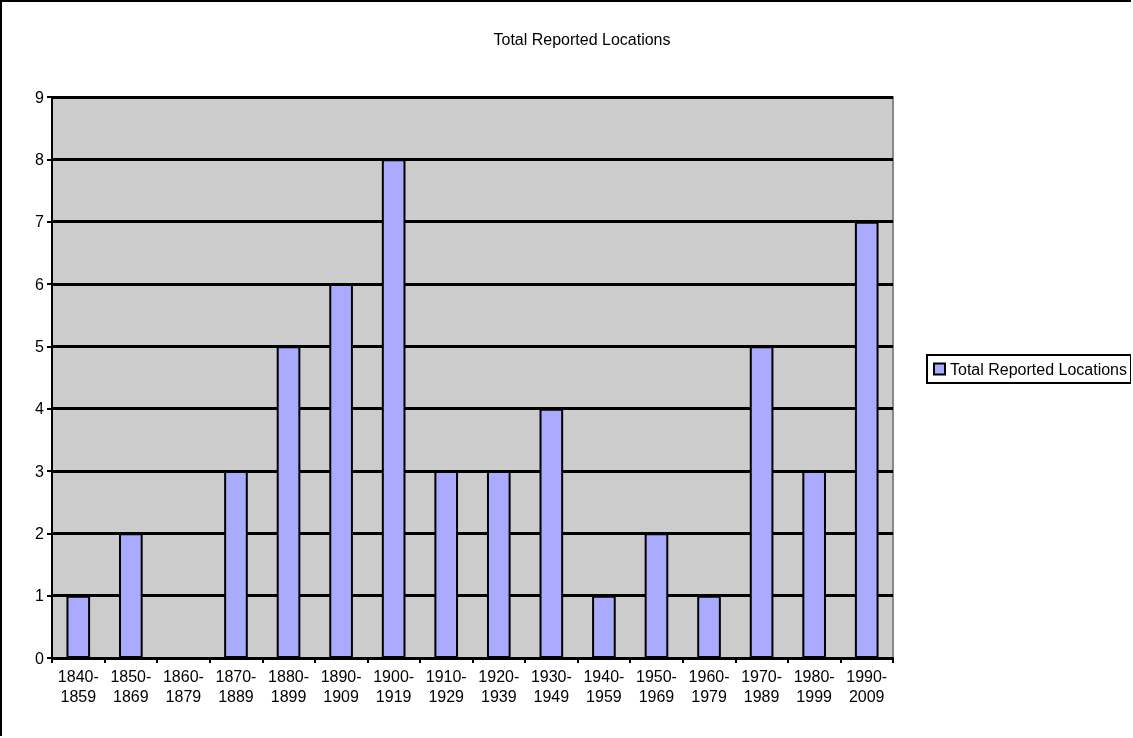 The image size is (1133, 738). What do you see at coordinates (78, 686) in the screenshot?
I see `x-tick-label: 1840-1859` at bounding box center [78, 686].